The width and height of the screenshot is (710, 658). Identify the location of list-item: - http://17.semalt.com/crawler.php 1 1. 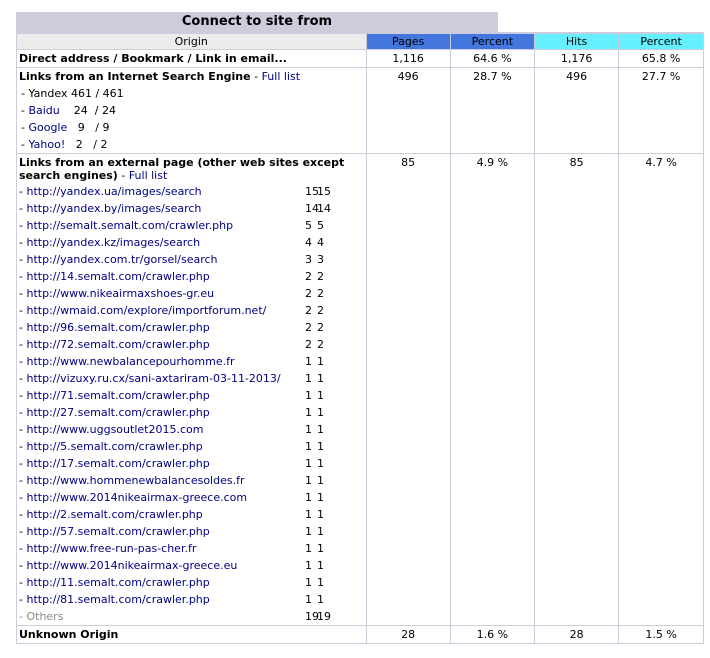
(191, 463).